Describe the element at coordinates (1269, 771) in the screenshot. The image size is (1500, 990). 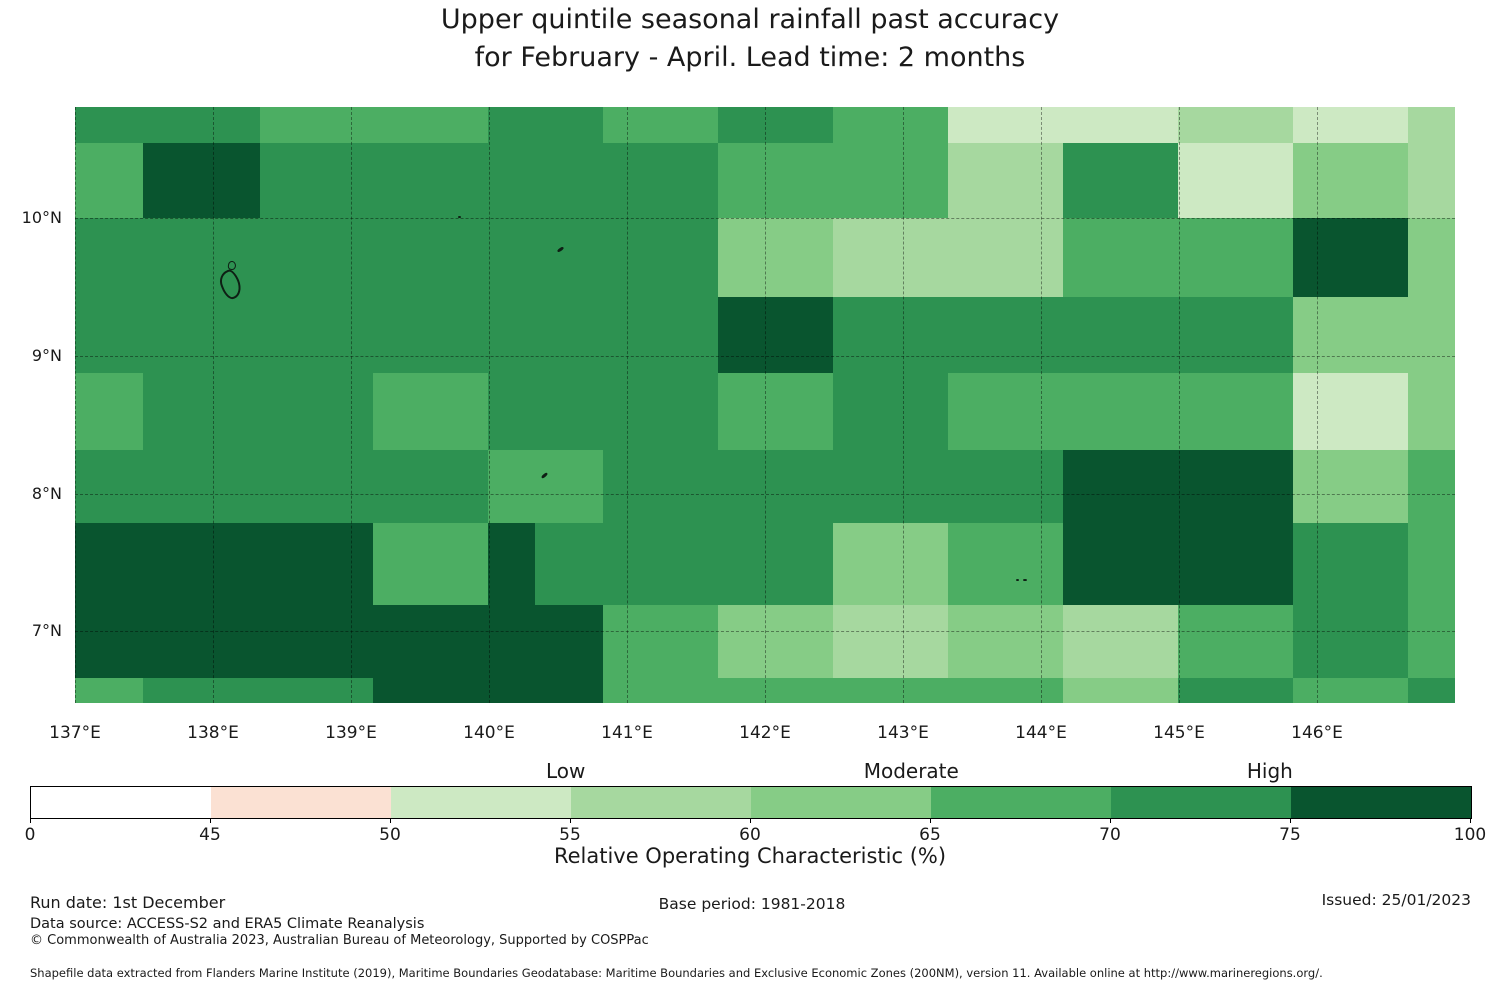
I see `colorbar-category-label: High` at that location.